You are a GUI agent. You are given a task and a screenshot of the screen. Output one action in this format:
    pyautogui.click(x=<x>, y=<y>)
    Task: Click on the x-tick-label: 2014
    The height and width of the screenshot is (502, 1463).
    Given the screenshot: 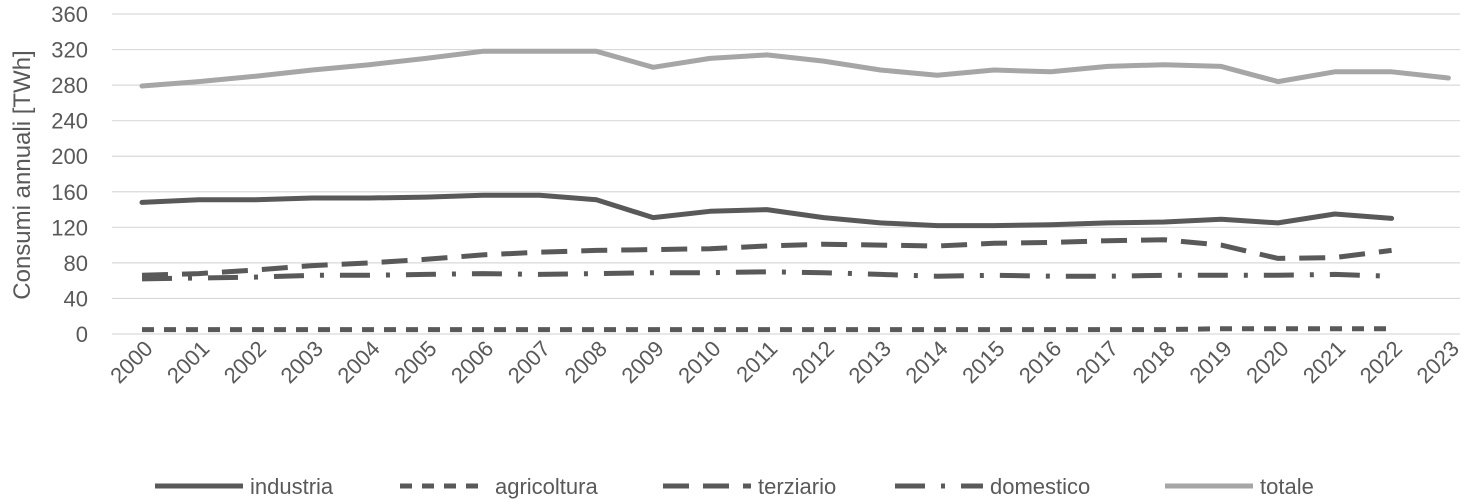 What is the action you would take?
    pyautogui.click(x=926, y=362)
    